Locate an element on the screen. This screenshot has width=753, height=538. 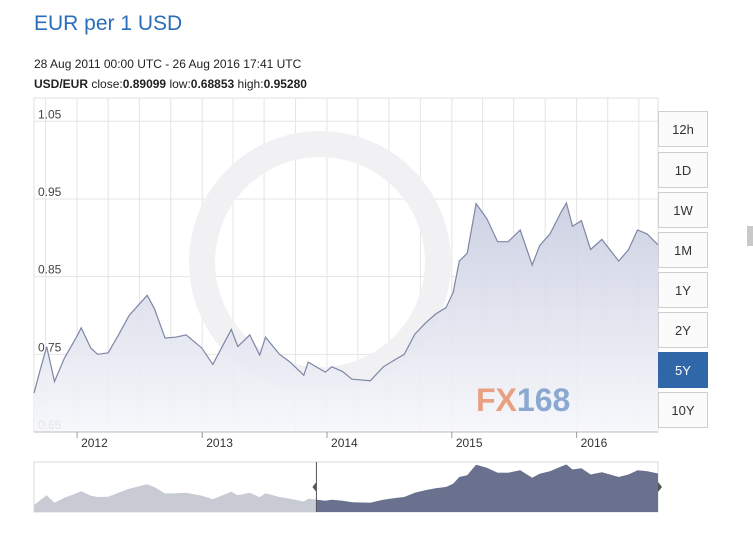
scrollbar-handle is located at coordinates (750, 236).